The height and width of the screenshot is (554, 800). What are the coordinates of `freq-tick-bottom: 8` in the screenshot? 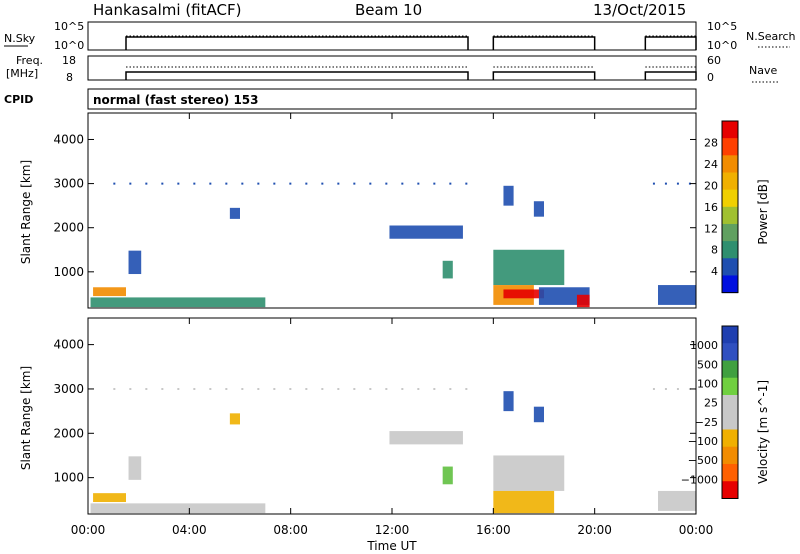 It's located at (69, 77).